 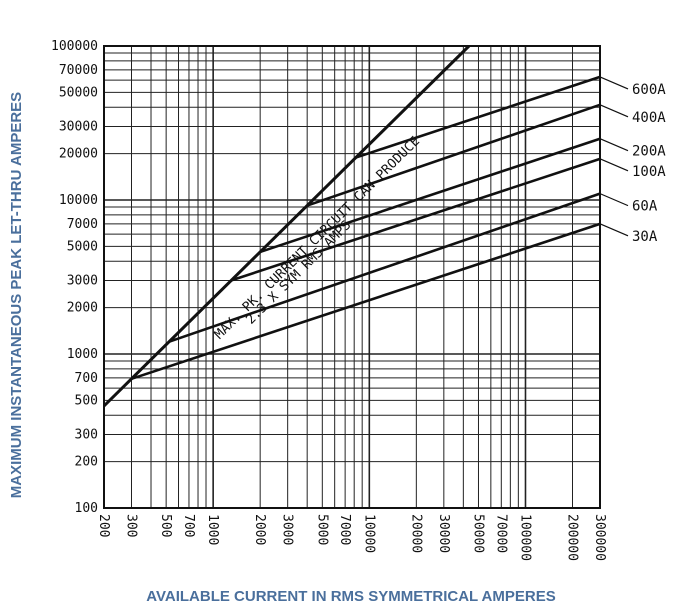 What do you see at coordinates (524, 537) in the screenshot?
I see `x-tick-label: 100000` at bounding box center [524, 537].